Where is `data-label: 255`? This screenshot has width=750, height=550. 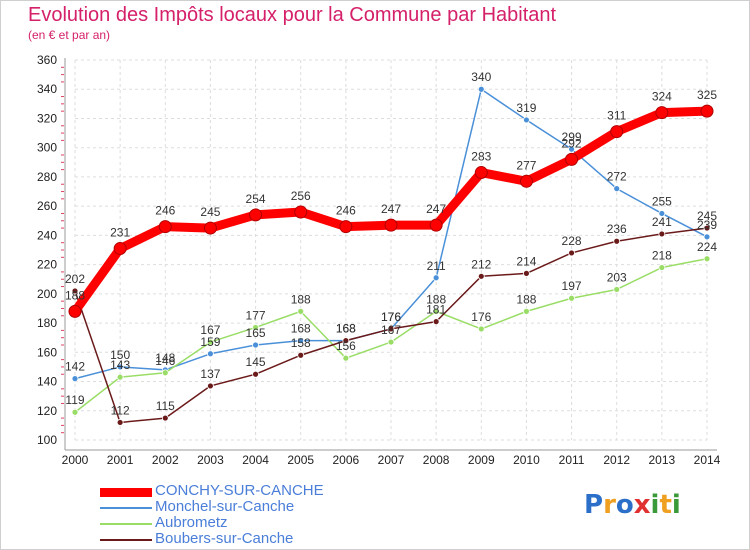 data-label: 255 is located at coordinates (662, 201).